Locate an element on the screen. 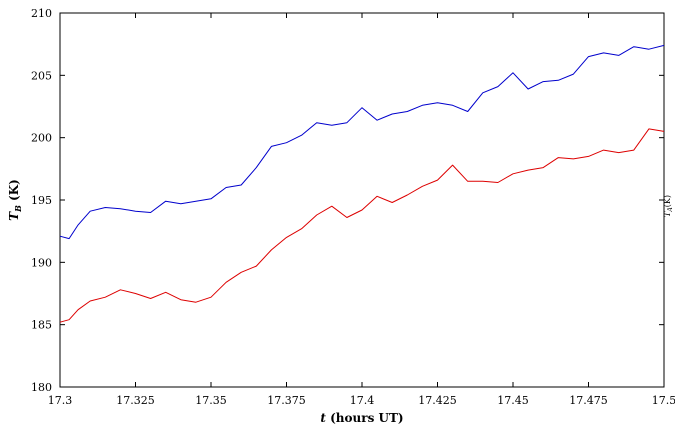 Image resolution: width=675 pixels, height=426 pixels. x-axis-title: t (hours UT) is located at coordinates (361, 418).